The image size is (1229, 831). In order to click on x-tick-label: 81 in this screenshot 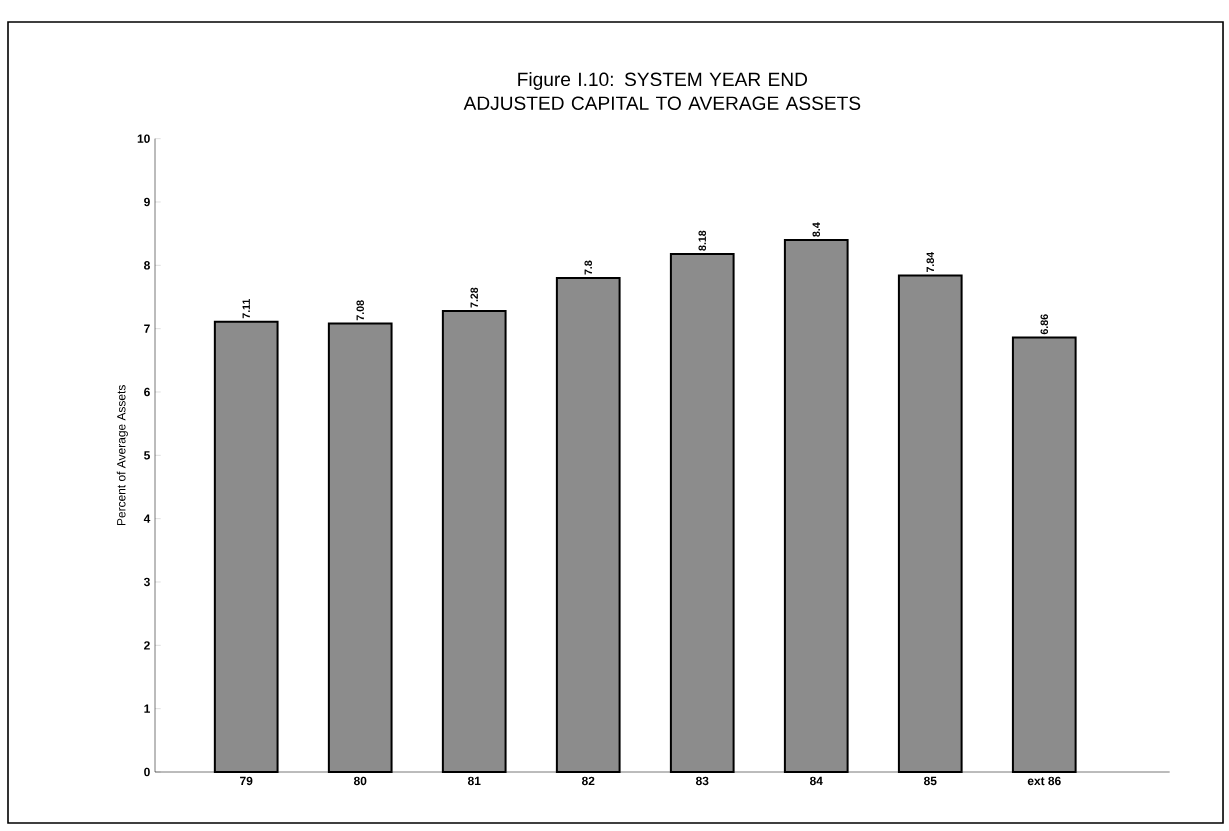, I will do `click(474, 781)`.